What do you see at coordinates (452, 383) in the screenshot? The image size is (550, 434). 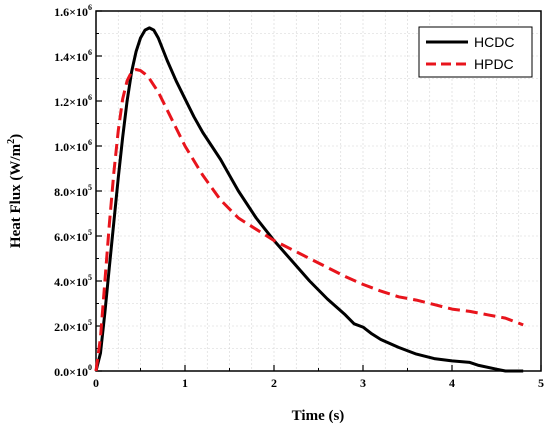 I see `x-tick-label: 4` at bounding box center [452, 383].